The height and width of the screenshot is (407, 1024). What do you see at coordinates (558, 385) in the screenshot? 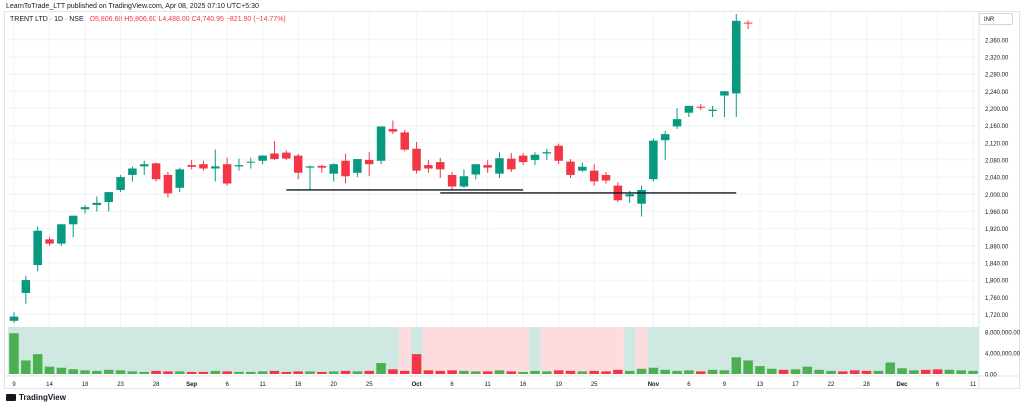
I see `time-tick-label: 19` at bounding box center [558, 385].